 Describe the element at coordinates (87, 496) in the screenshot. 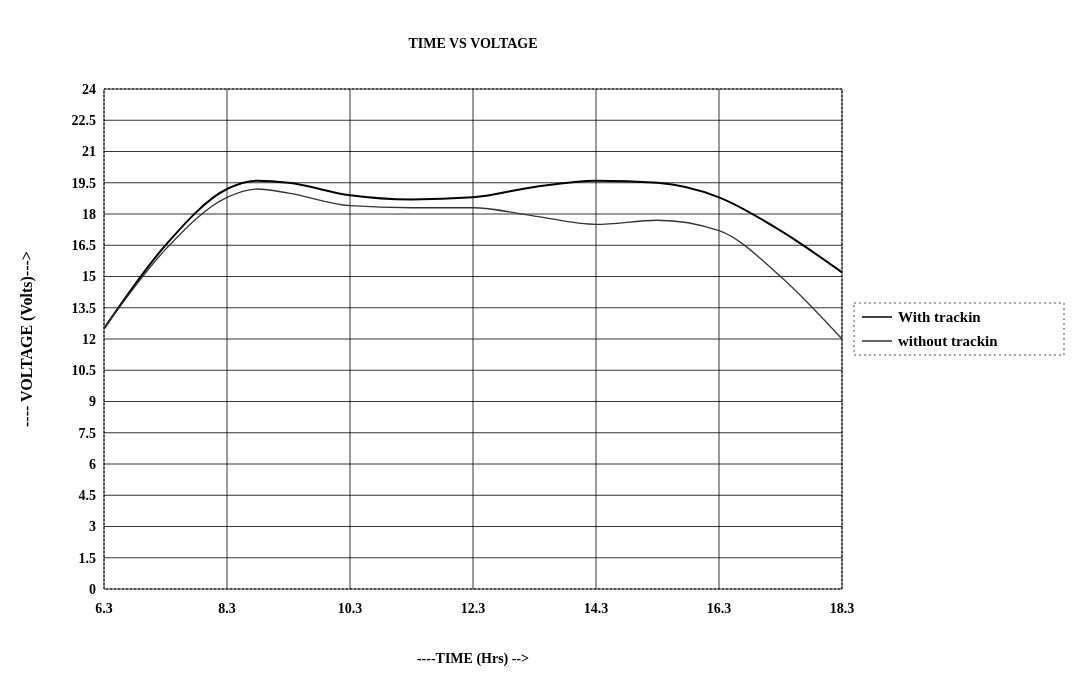

I see `y-tick-label: 4.5` at that location.